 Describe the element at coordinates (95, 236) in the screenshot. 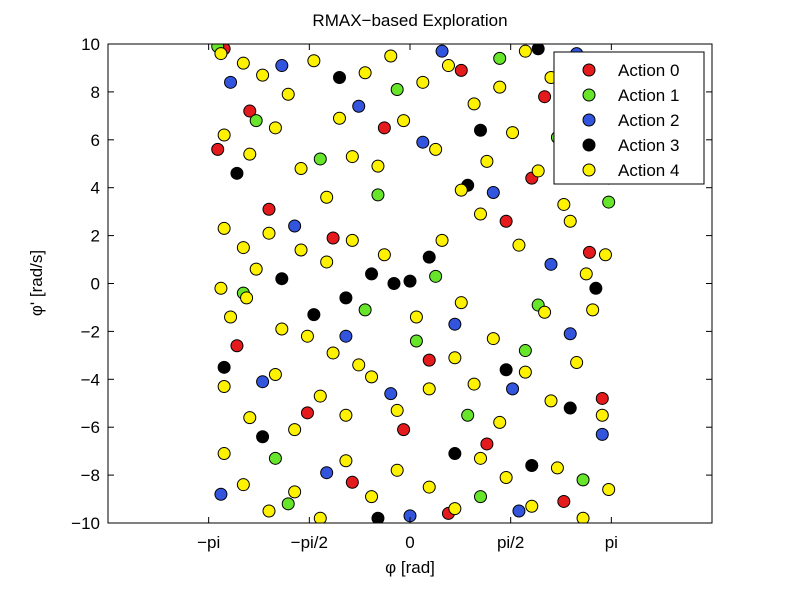

I see `y-tick-label: 2` at that location.